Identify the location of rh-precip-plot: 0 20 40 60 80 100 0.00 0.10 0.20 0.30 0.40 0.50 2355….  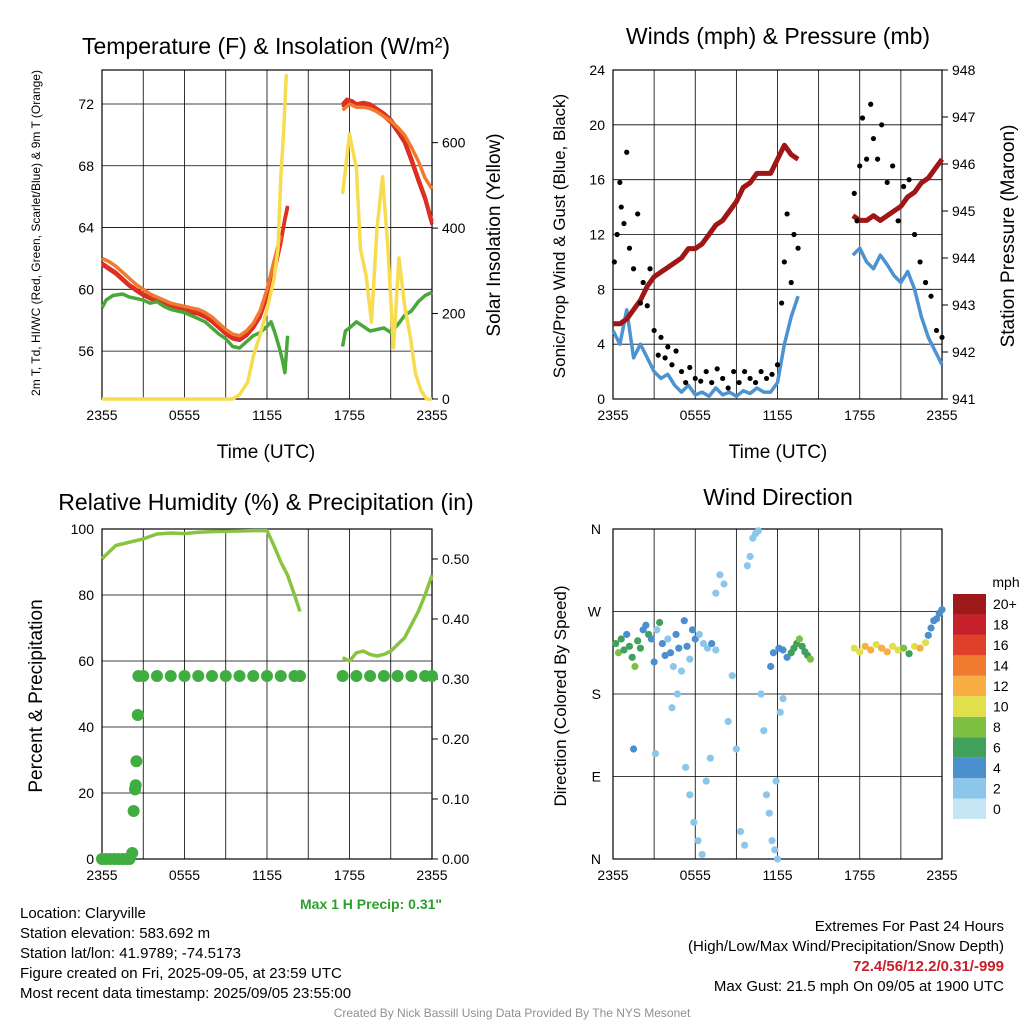
(270, 702).